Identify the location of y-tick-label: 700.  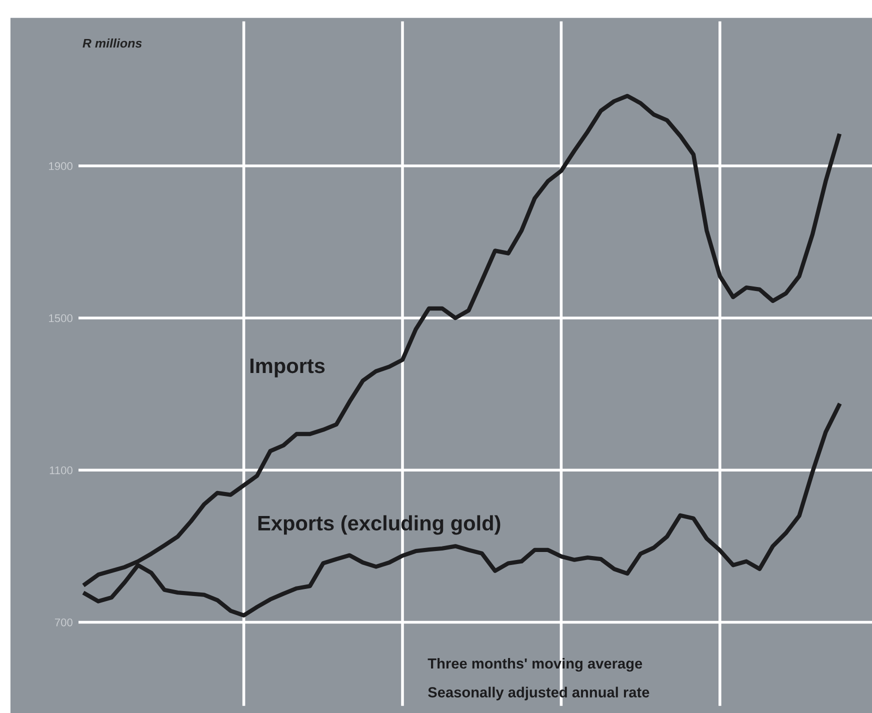
(63, 622).